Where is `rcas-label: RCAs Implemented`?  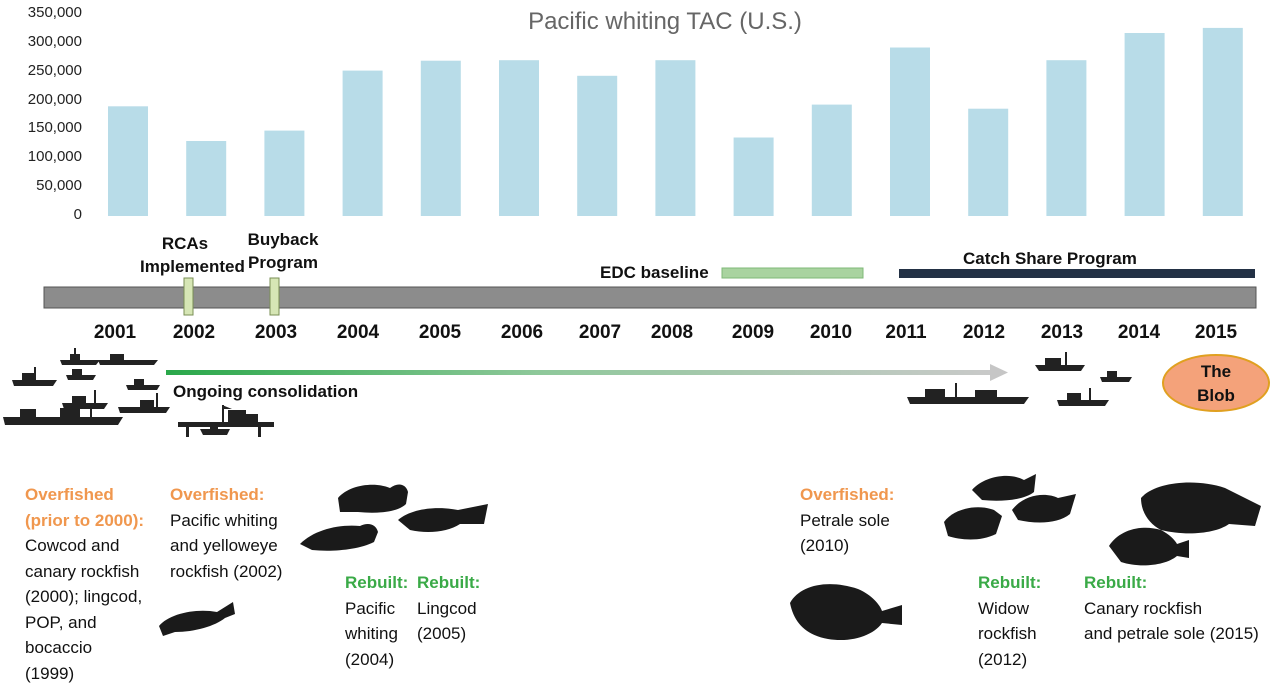
rcas-label: RCAs Implemented is located at coordinates (192, 255).